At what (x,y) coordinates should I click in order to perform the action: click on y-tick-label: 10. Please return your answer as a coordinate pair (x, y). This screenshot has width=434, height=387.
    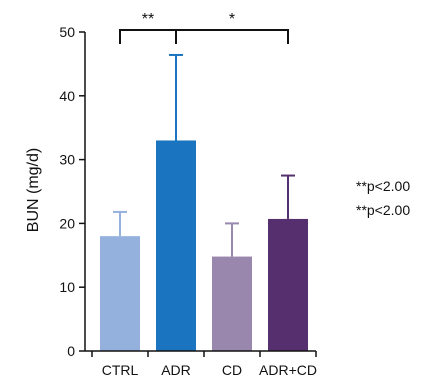
    Looking at the image, I should click on (67, 287).